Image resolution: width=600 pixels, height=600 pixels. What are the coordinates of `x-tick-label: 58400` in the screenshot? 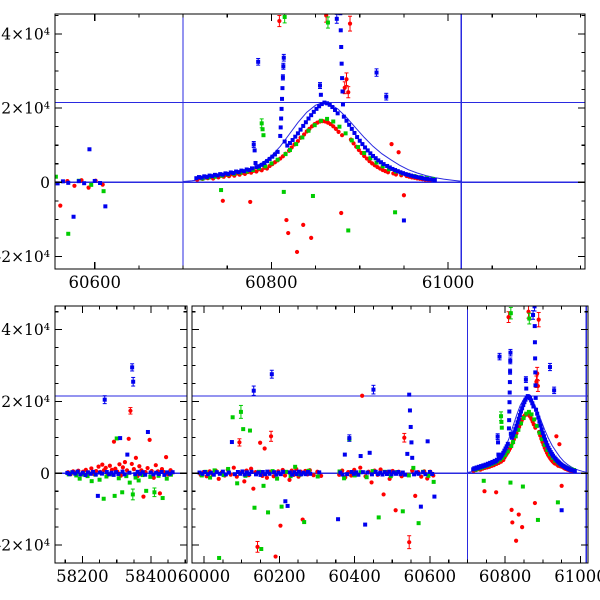 It's located at (151, 576).